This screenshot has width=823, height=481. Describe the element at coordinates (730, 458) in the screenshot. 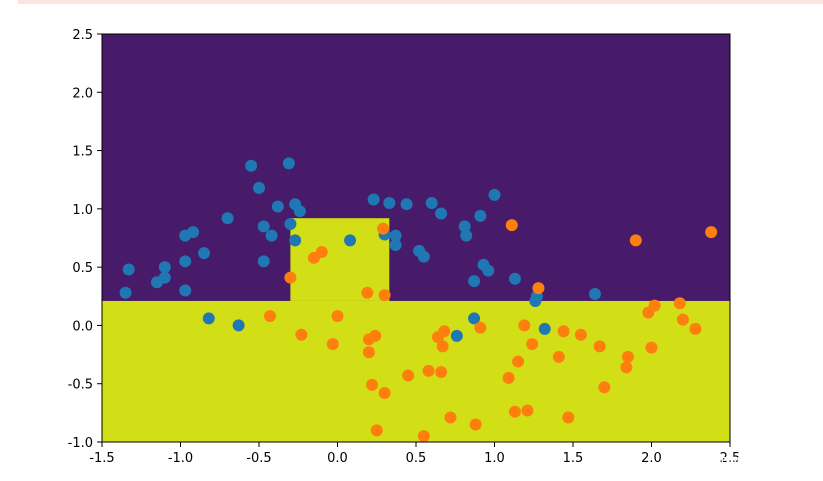

I see `x-tick-label: 2.5` at that location.